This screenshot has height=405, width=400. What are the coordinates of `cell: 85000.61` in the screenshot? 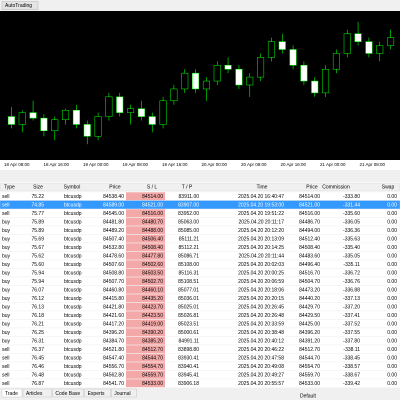 It's located at (188, 333).